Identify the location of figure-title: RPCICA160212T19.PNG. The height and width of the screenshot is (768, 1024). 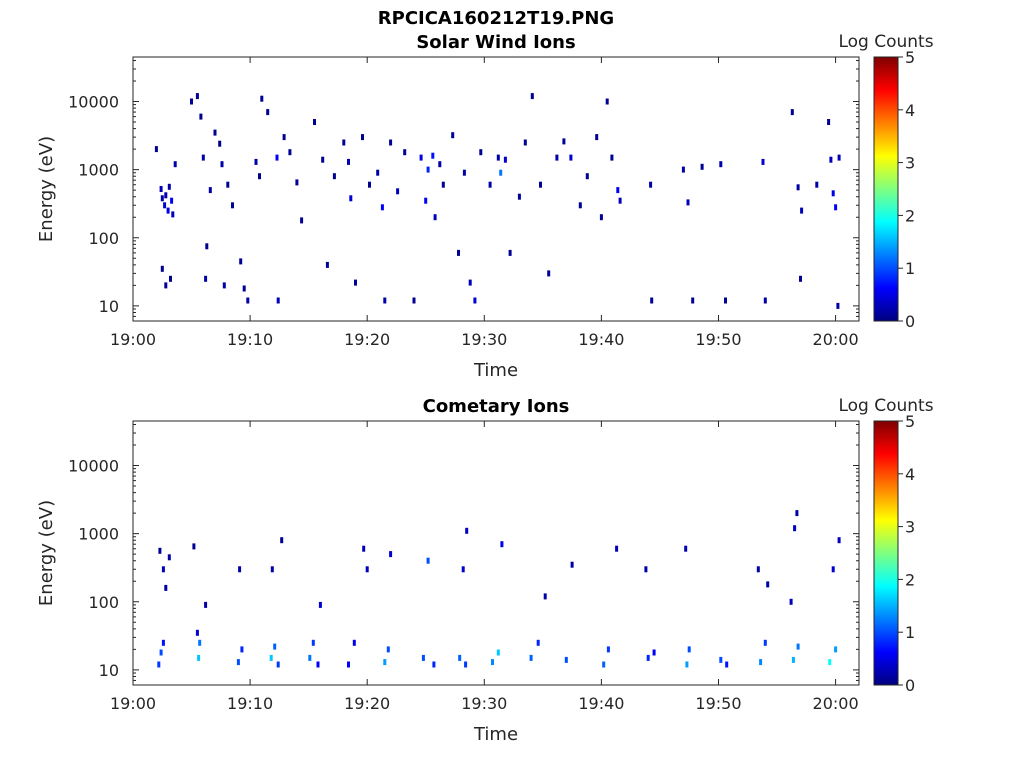
(496, 18).